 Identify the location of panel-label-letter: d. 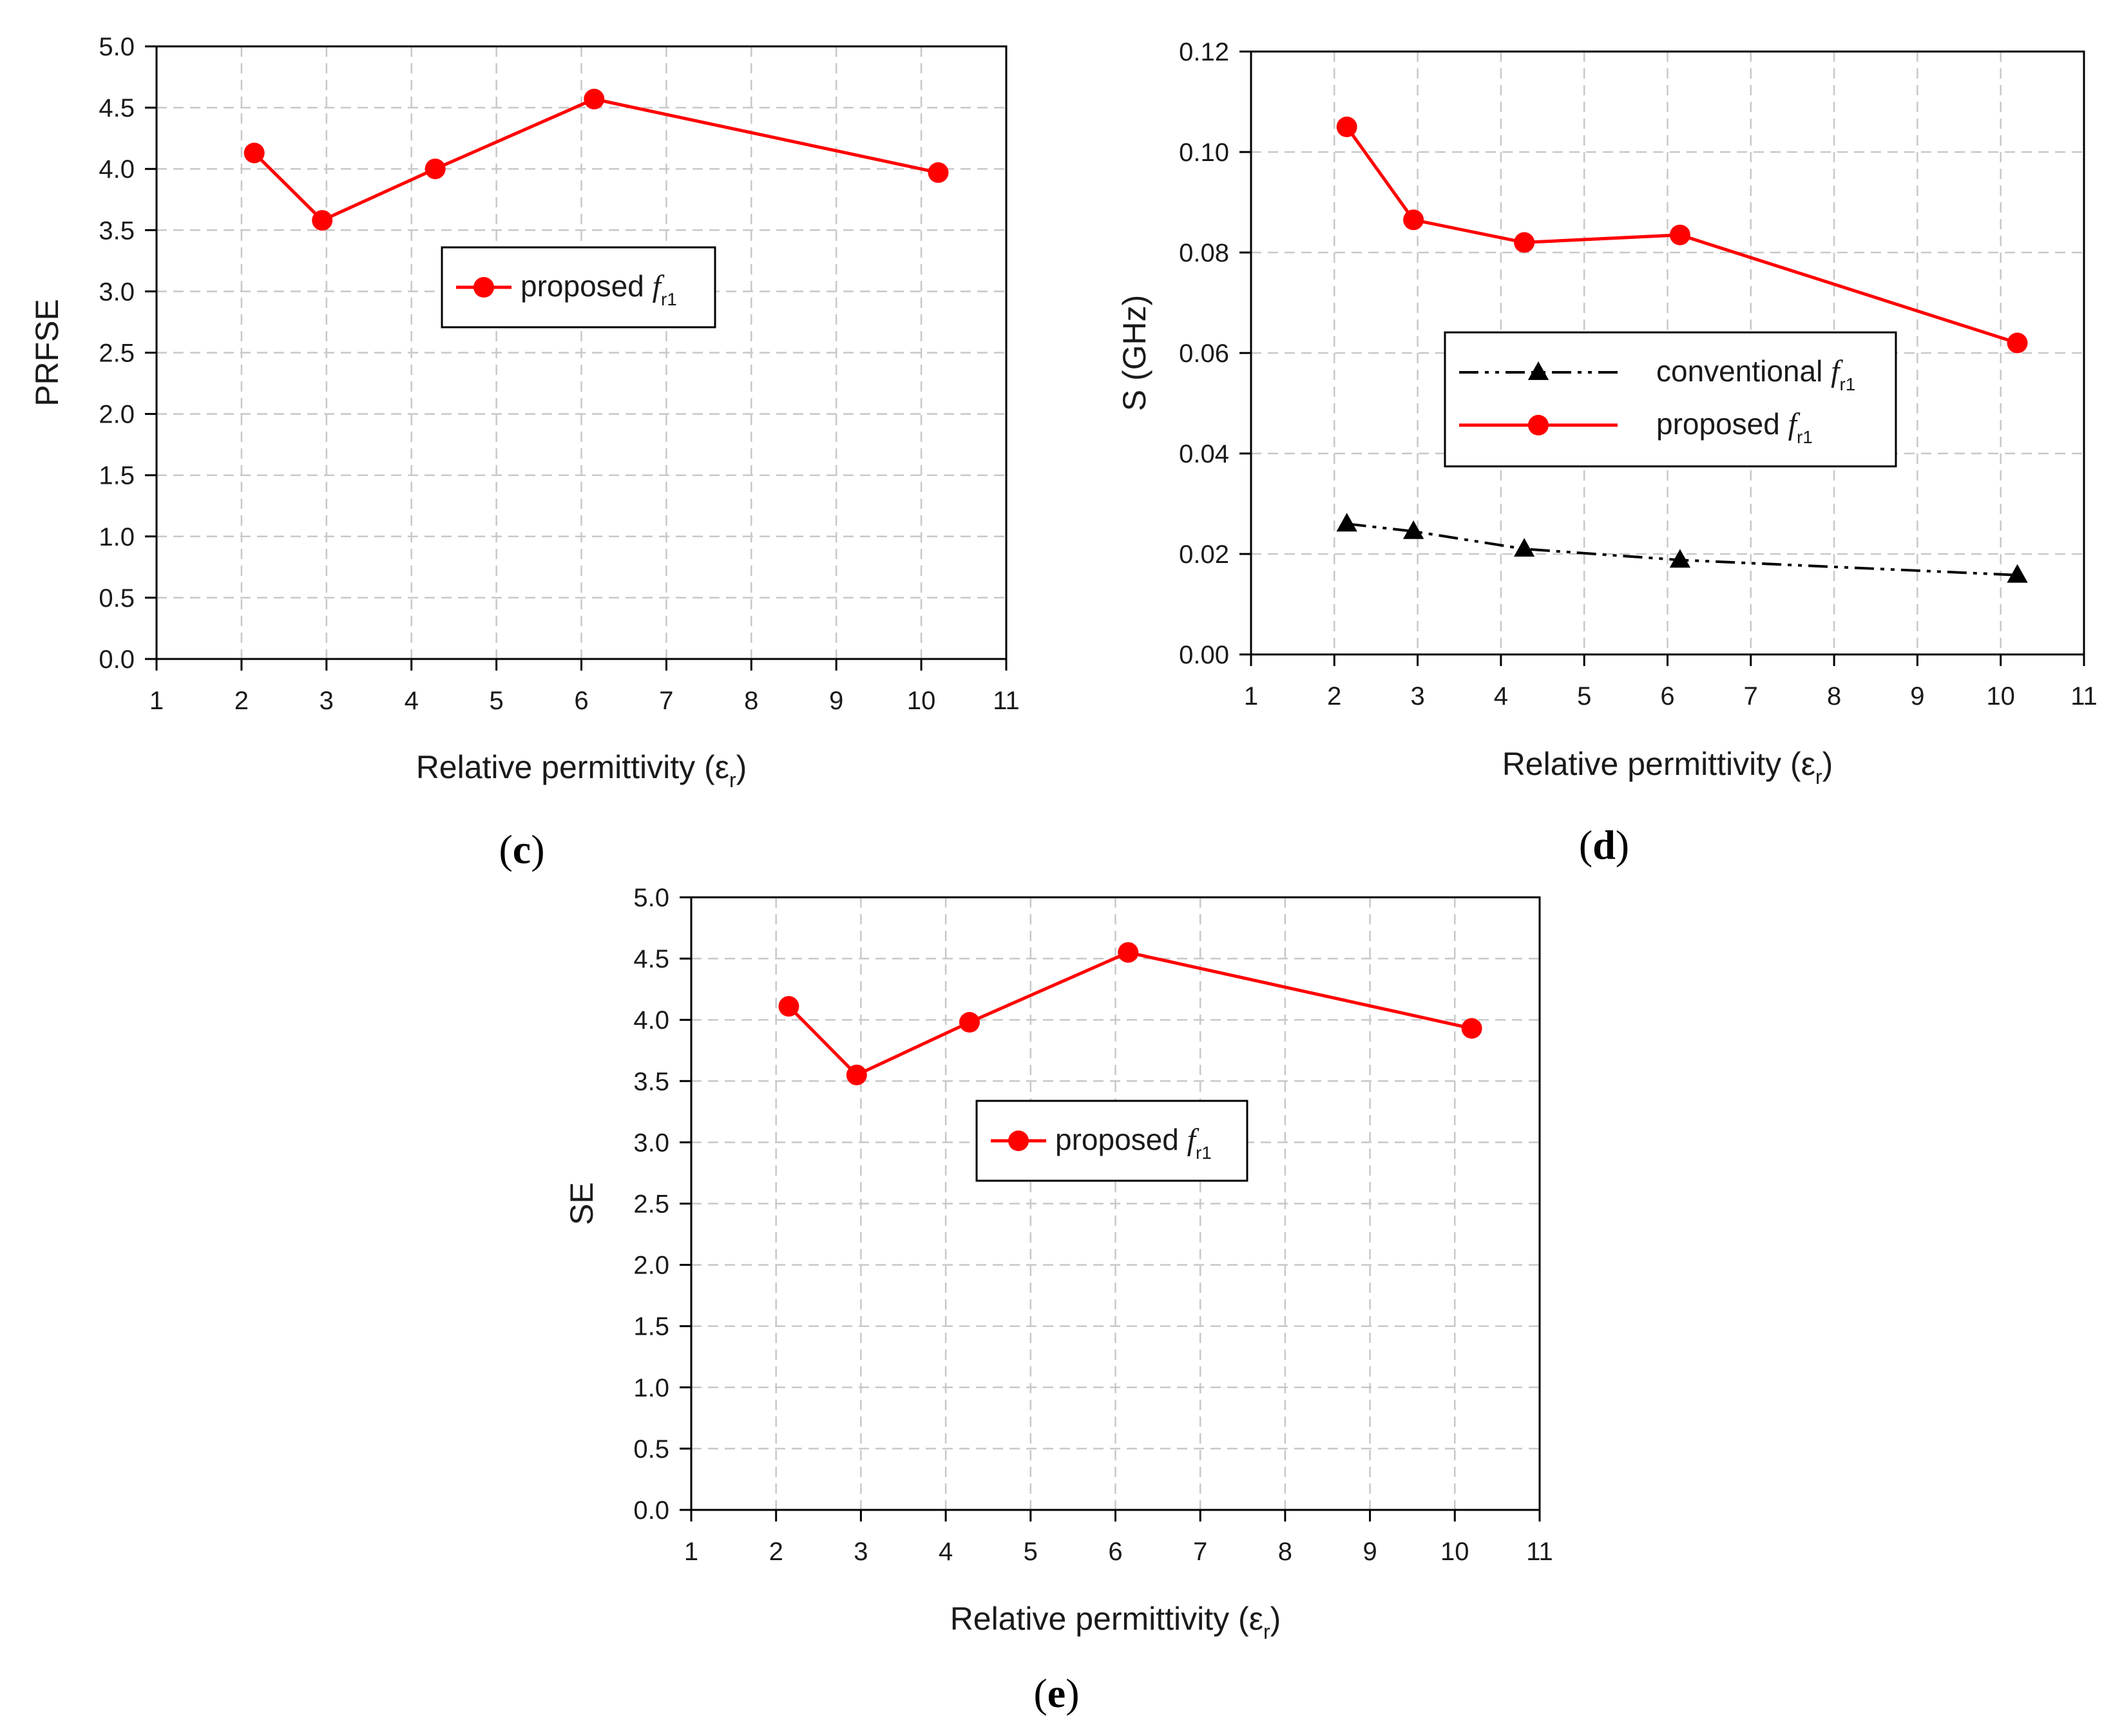
(1604, 845).